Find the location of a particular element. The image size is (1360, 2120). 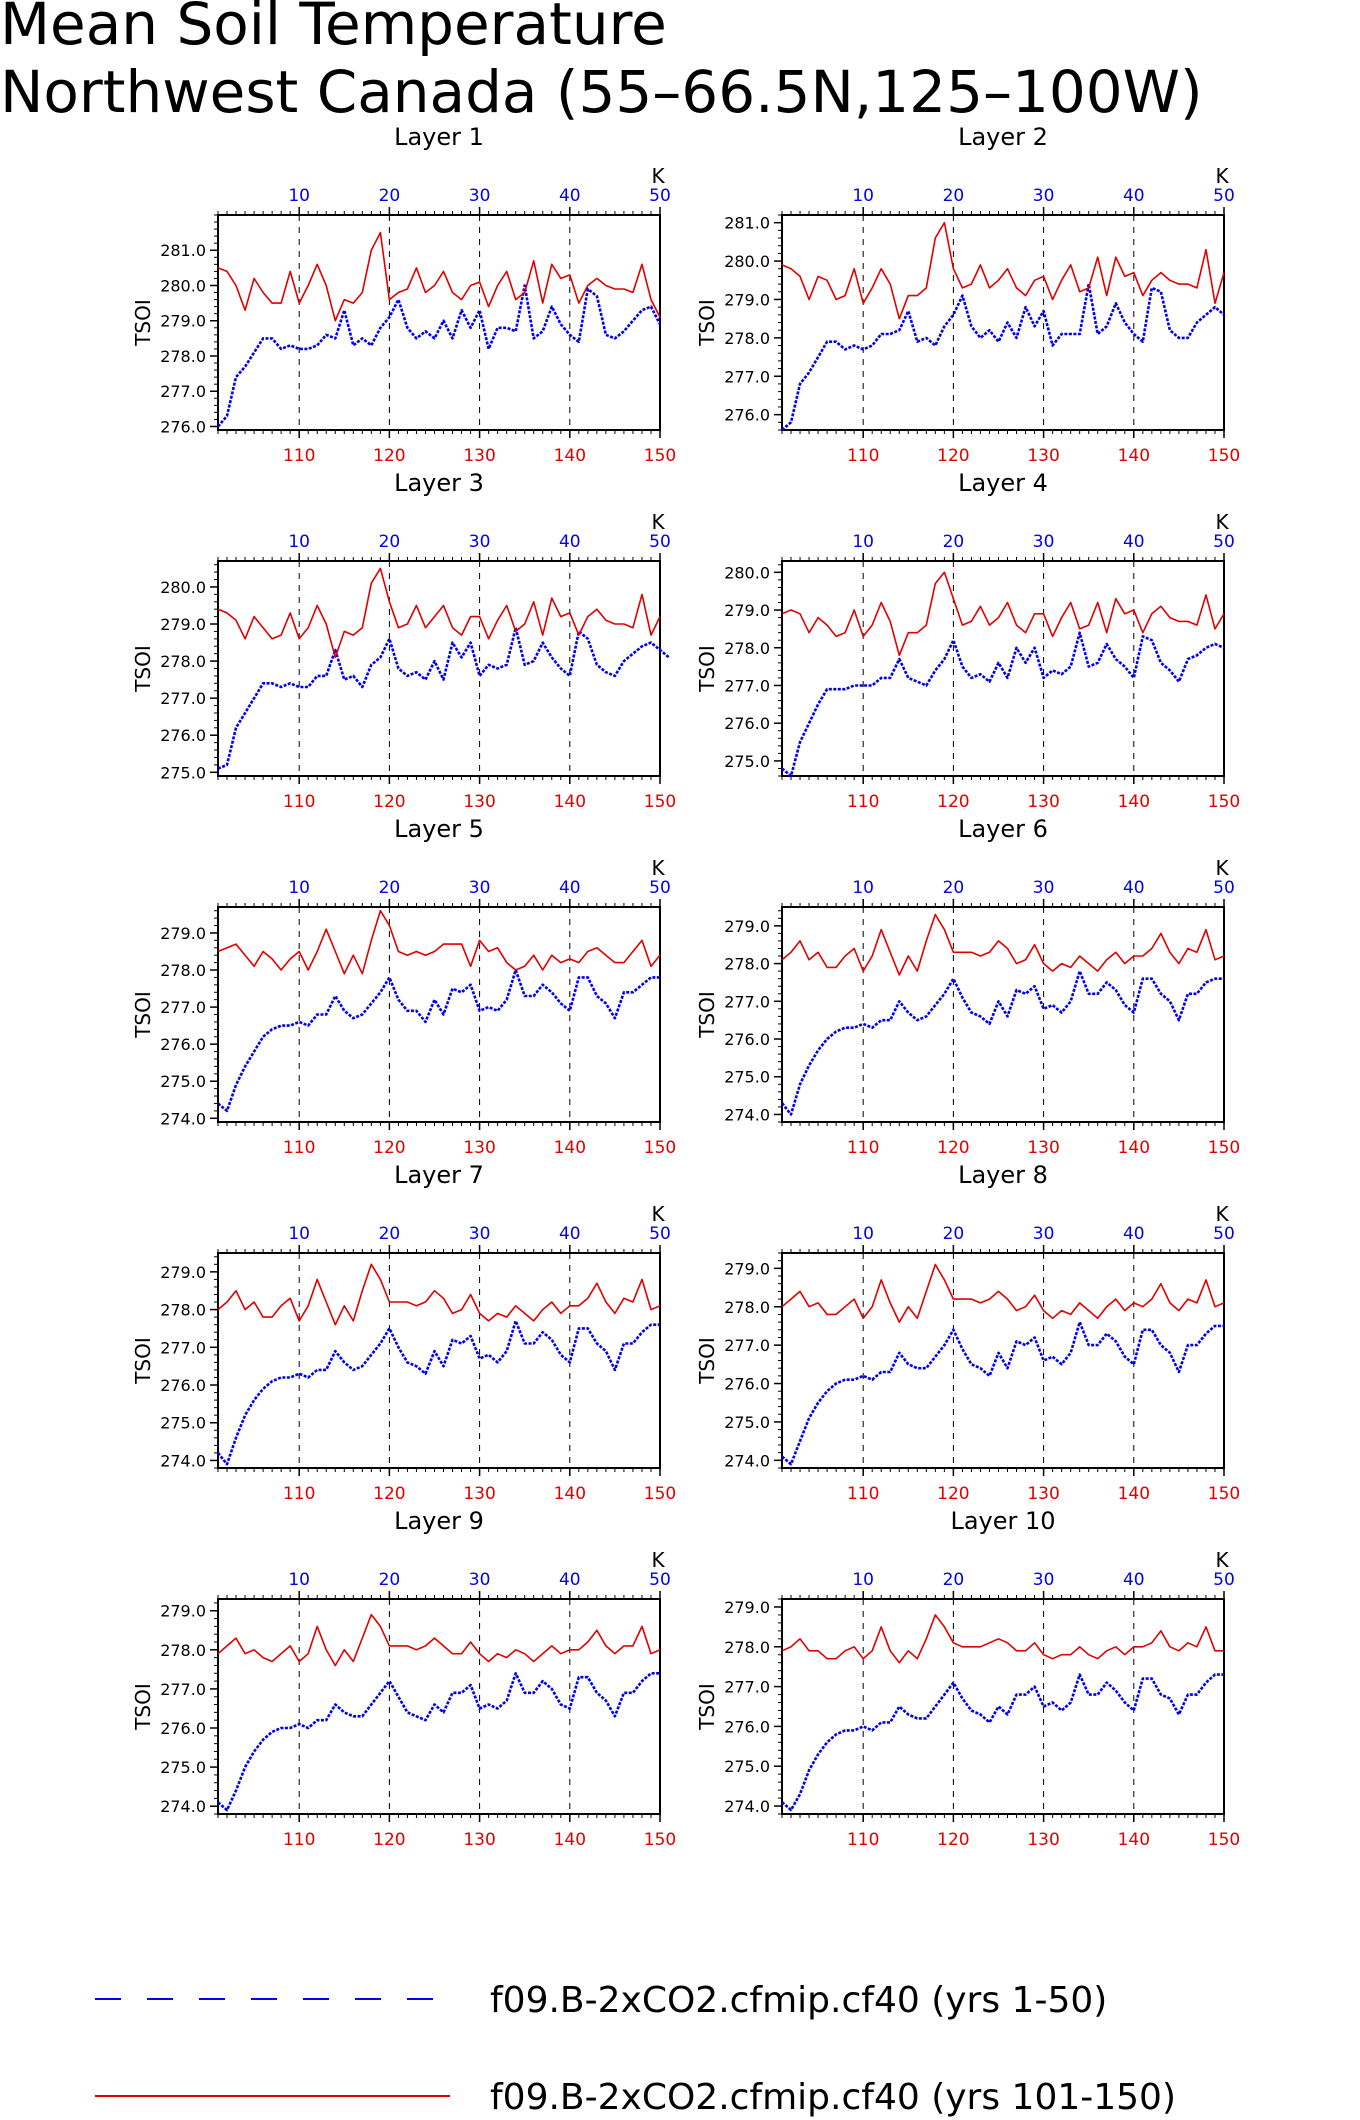

panel-title: Layer 6 is located at coordinates (1003, 829).